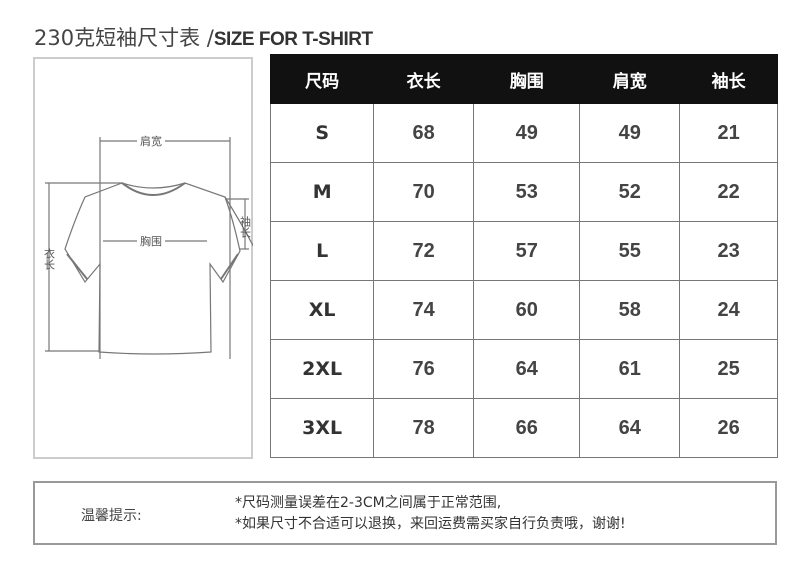 This screenshot has height=569, width=800. What do you see at coordinates (728, 251) in the screenshot?
I see `value-cell: 23` at bounding box center [728, 251].